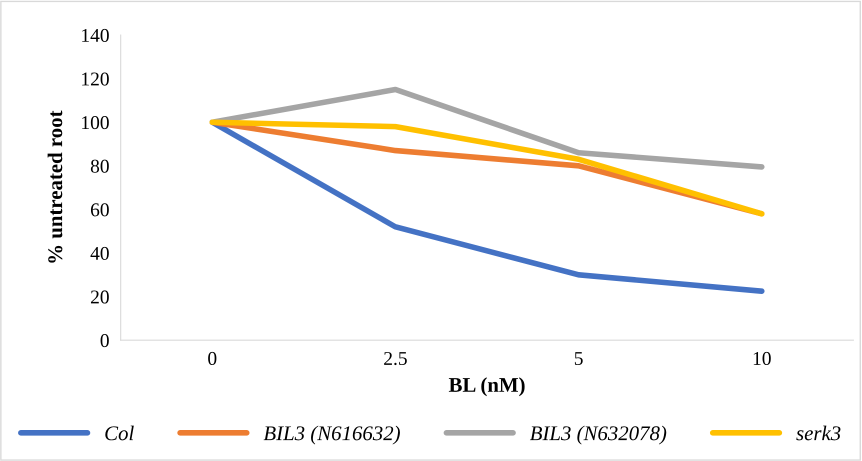 The height and width of the screenshot is (461, 862). What do you see at coordinates (95, 35) in the screenshot?
I see `y-tick-label: 140` at bounding box center [95, 35].